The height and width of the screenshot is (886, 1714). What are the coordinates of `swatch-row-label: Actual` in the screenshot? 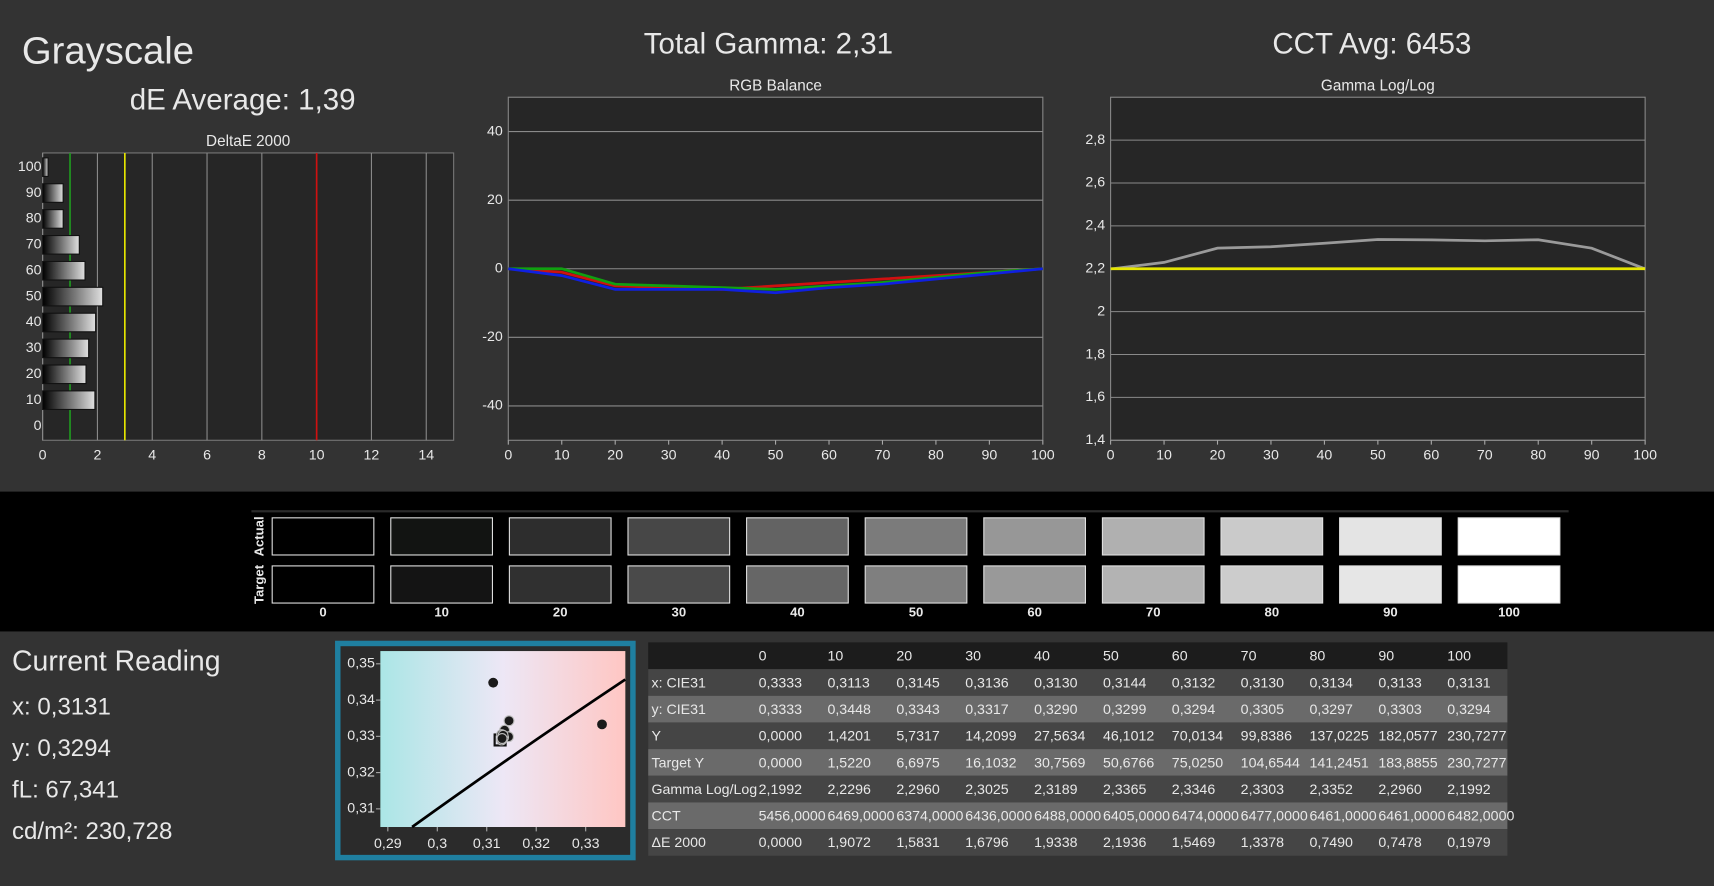 It's located at (259, 536).